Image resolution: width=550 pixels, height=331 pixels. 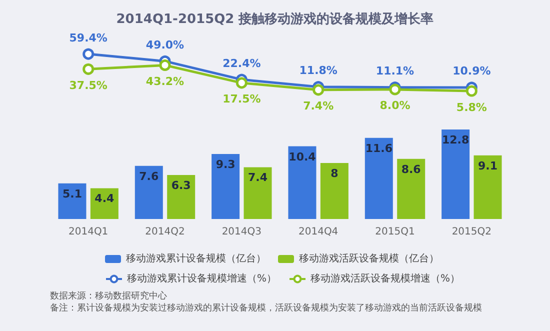 What do you see at coordinates (411, 169) in the screenshot?
I see `data-label: 8.6` at bounding box center [411, 169].